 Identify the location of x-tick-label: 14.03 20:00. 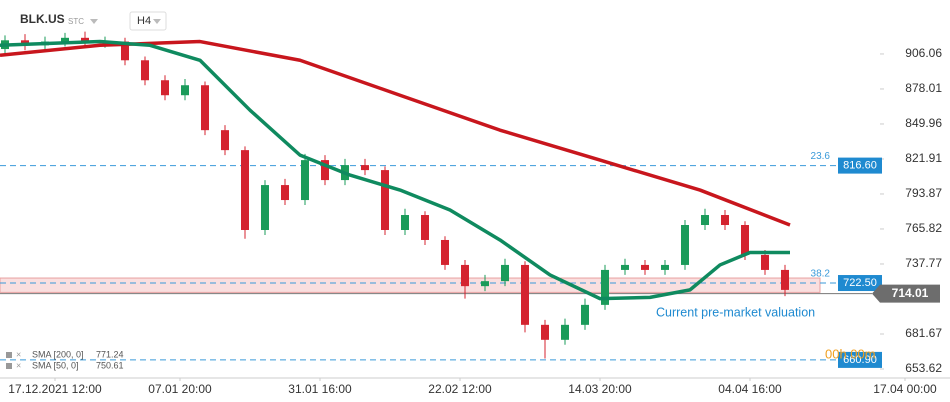
(600, 389).